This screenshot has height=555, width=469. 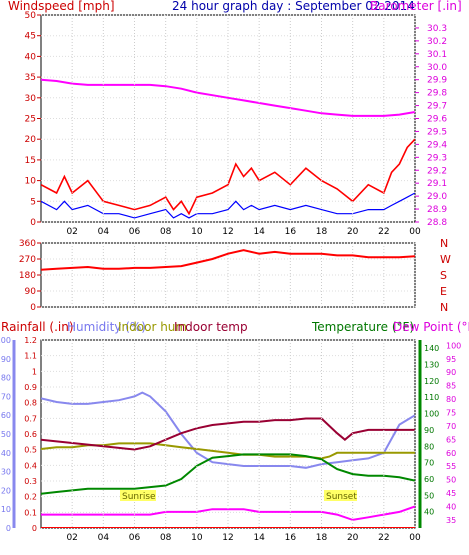 I want to click on compass-label: E, so click(x=443, y=291).